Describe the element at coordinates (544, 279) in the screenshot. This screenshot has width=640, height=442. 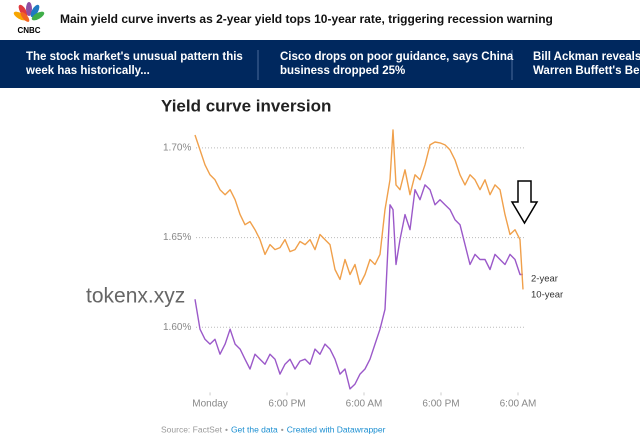
I see `legend-label: 2-year` at that location.